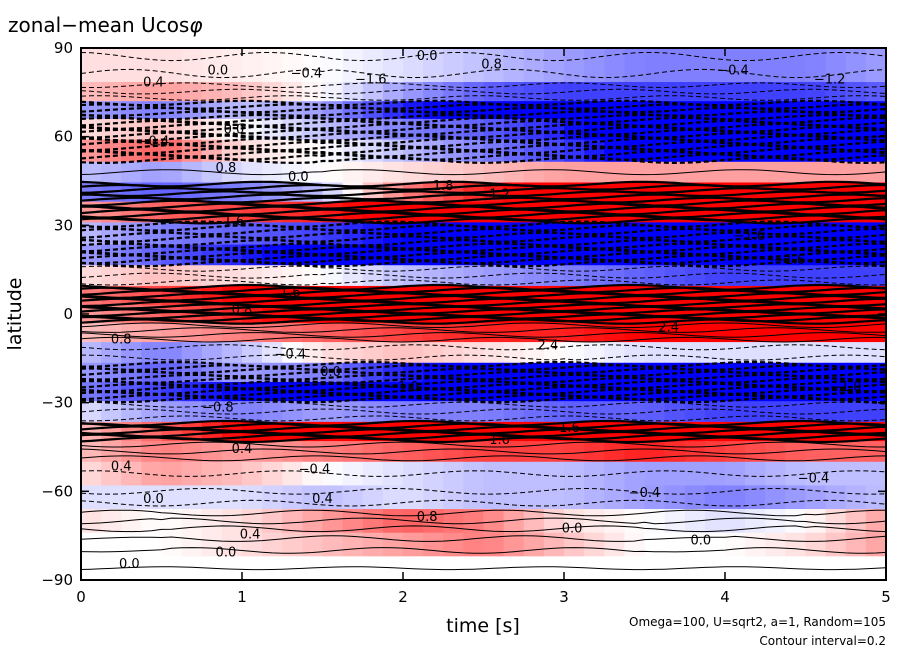  I want to click on contour-label: 0.4, so click(322, 499).